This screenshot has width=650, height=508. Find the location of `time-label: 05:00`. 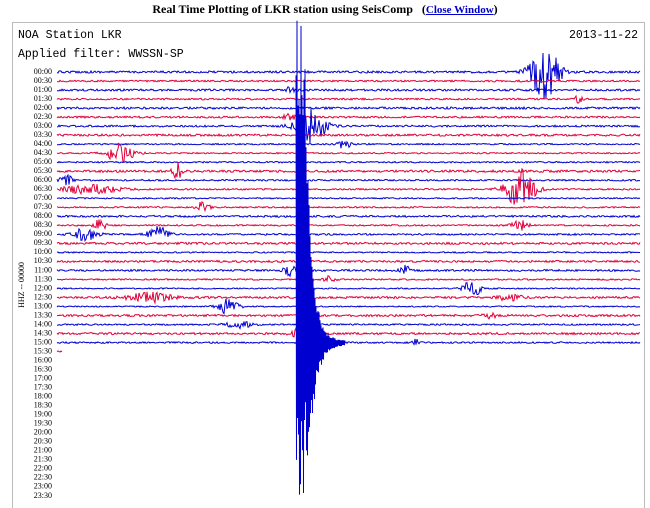

time-label: 05:00 is located at coordinates (43, 161).